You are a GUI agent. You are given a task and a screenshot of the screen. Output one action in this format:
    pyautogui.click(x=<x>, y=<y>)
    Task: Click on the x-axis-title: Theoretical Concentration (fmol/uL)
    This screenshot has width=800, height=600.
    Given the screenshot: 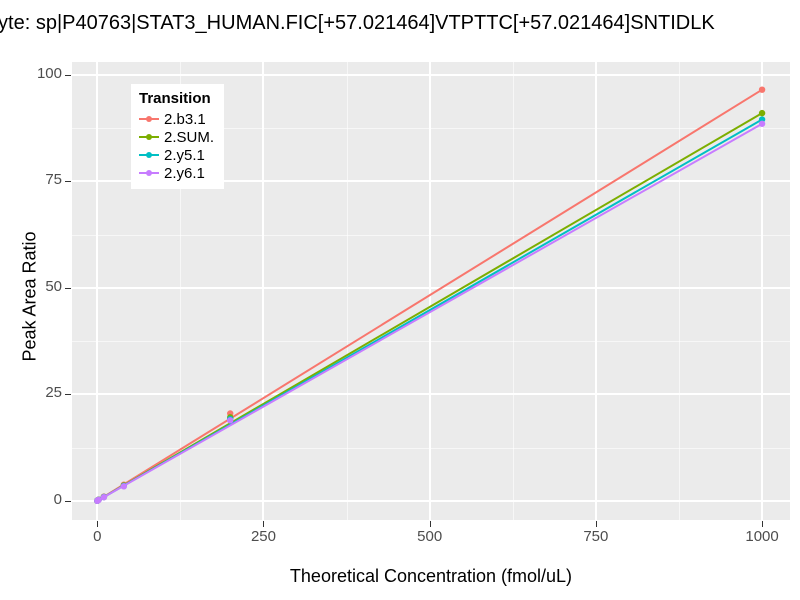 What is the action you would take?
    pyautogui.click(x=431, y=576)
    